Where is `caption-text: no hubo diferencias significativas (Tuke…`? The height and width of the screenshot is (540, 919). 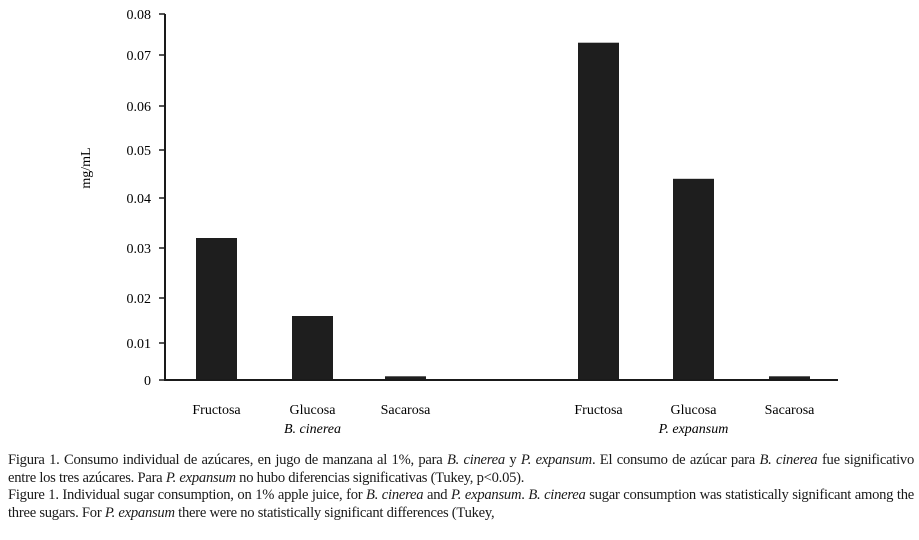 caption-text: no hubo diferencias significativas (Tuke… is located at coordinates (380, 477).